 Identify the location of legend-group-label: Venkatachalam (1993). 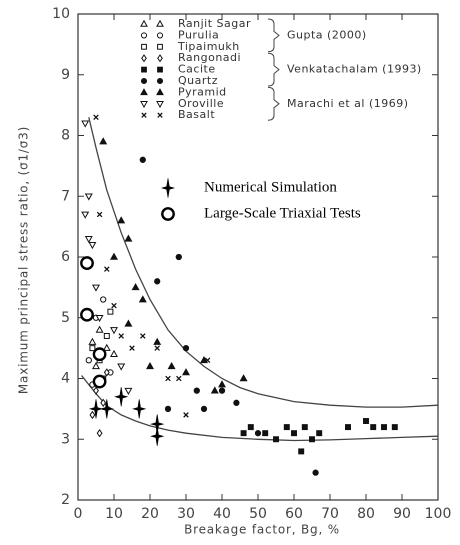
(354, 69).